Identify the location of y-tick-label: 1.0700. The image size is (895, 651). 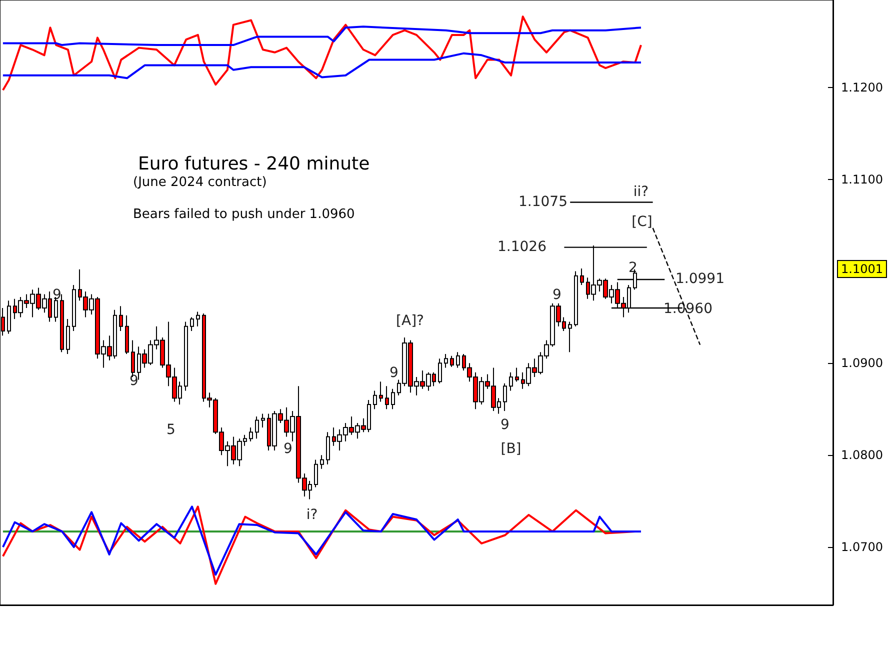
(862, 547).